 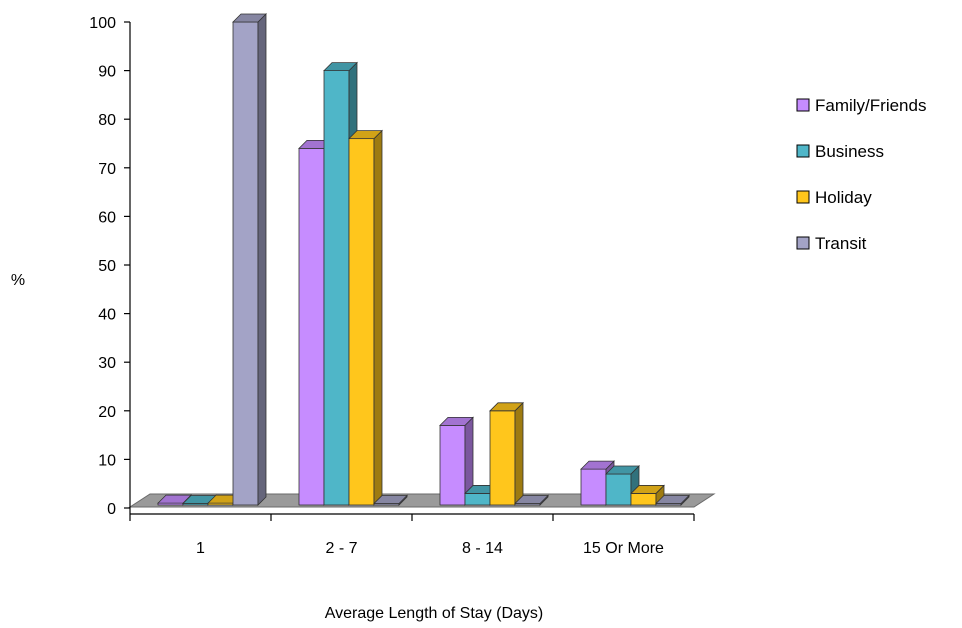 I want to click on x-tick-label: 15 Or More, so click(x=623, y=548).